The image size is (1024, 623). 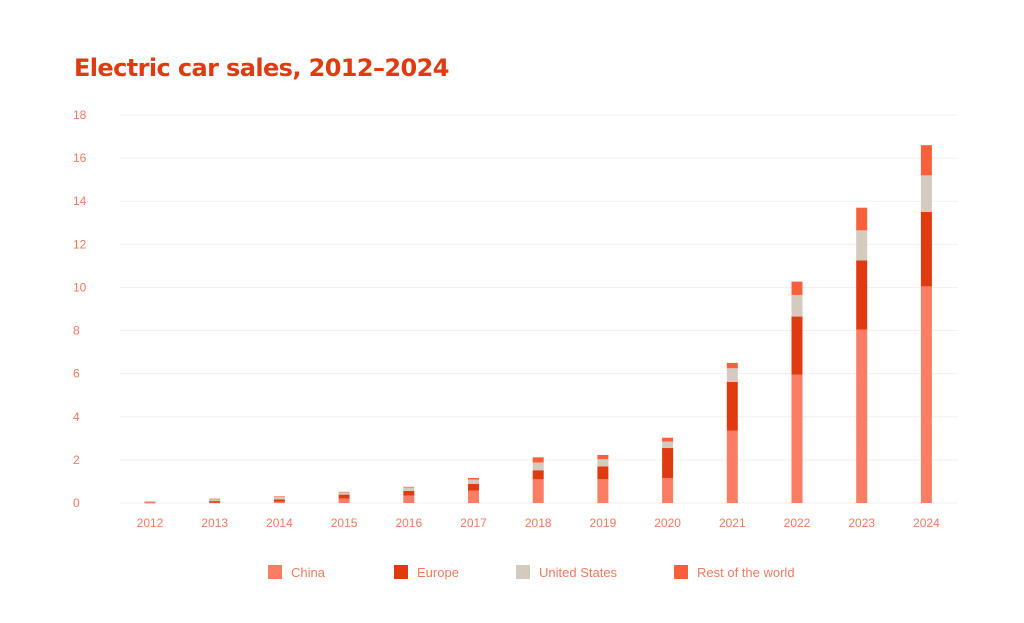 What do you see at coordinates (150, 523) in the screenshot?
I see `x-tick-label: 2012` at bounding box center [150, 523].